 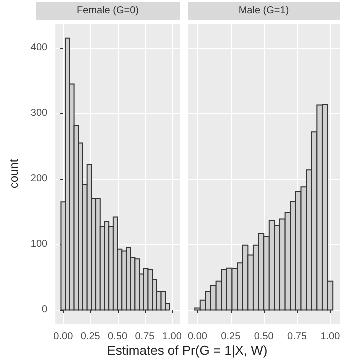 I want to click on y-tick-label: 100, so click(x=39, y=244).